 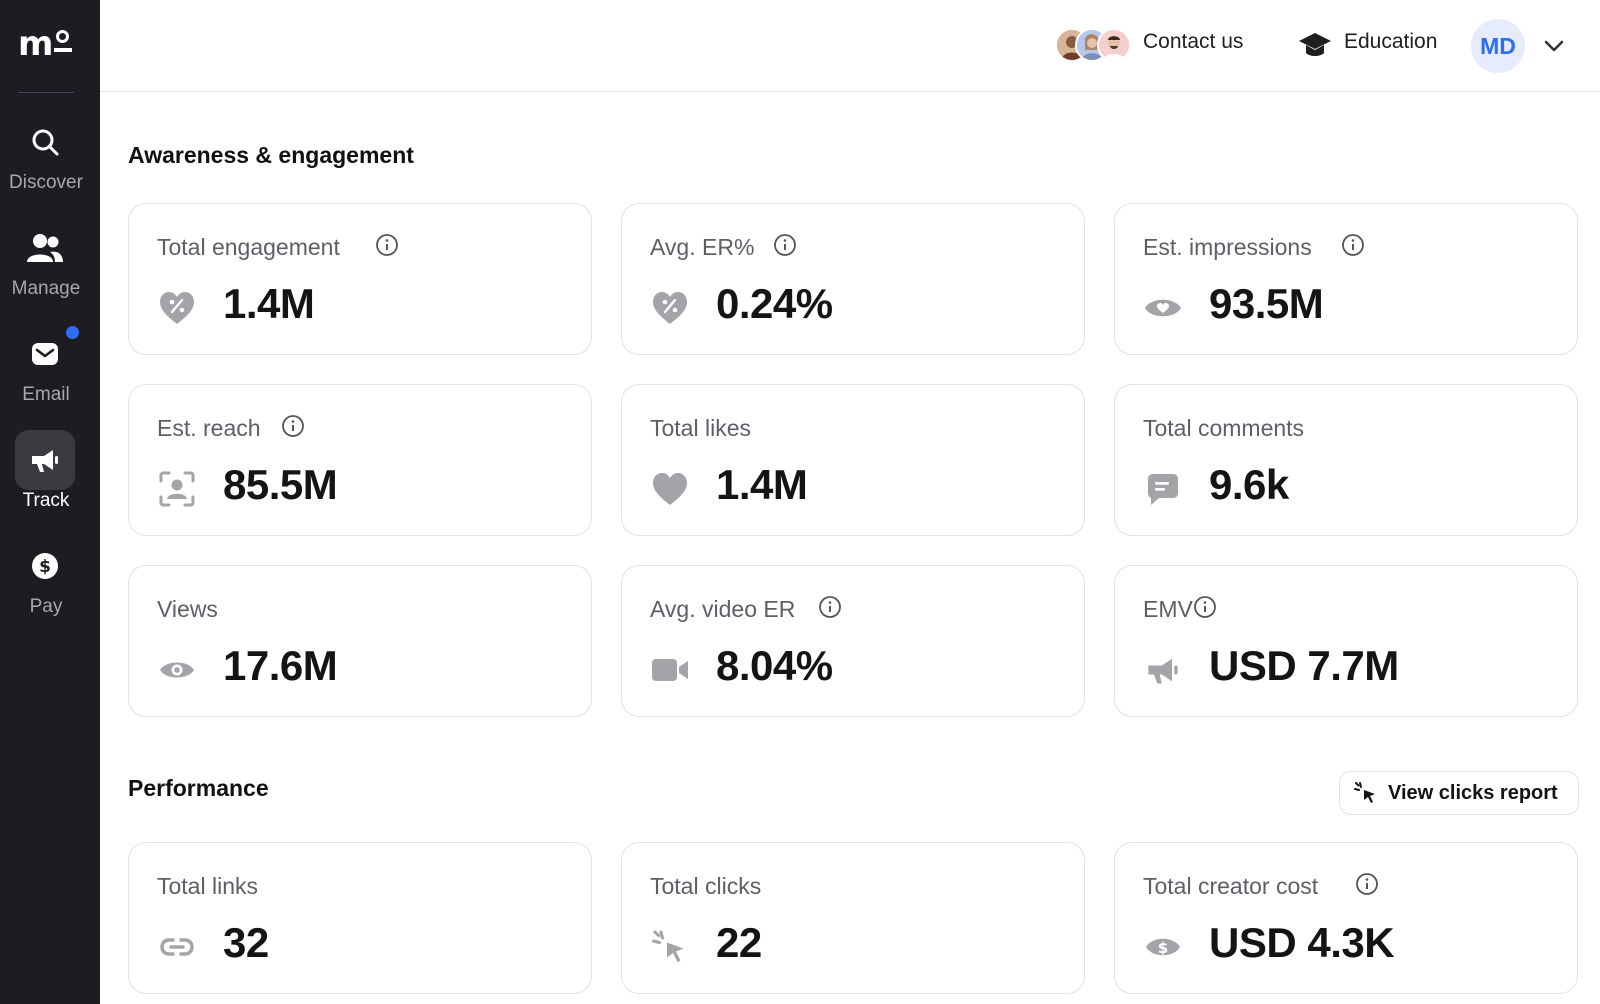 What do you see at coordinates (360, 460) in the screenshot?
I see `metric-card-est-reach: Est. reach 85.5M` at bounding box center [360, 460].